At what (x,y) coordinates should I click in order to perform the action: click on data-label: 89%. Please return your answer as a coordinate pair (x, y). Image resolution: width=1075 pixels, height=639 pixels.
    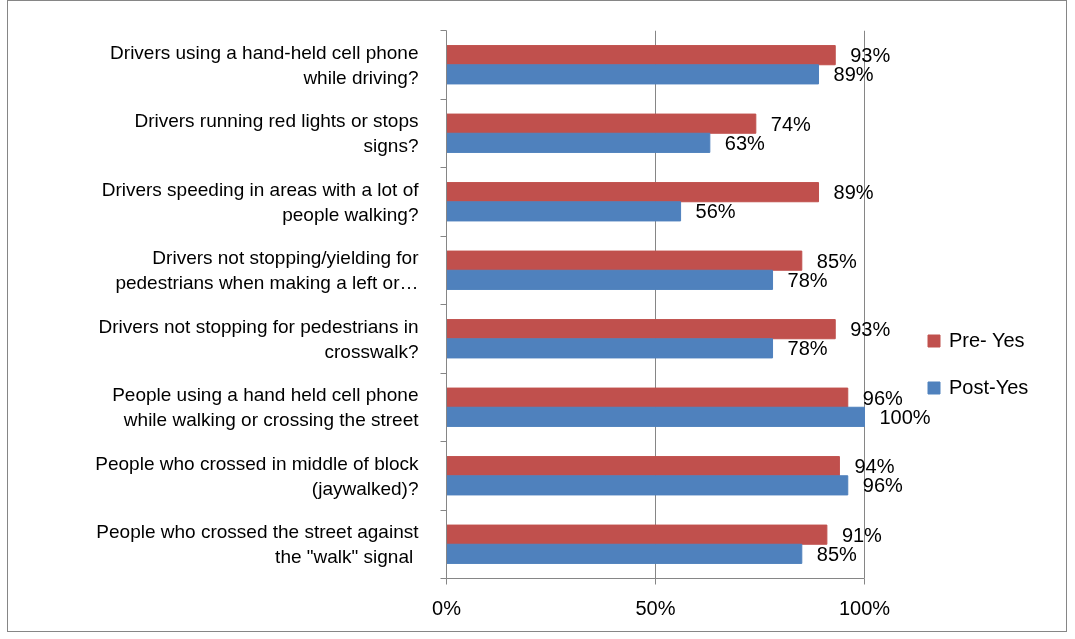
    Looking at the image, I should click on (853, 192).